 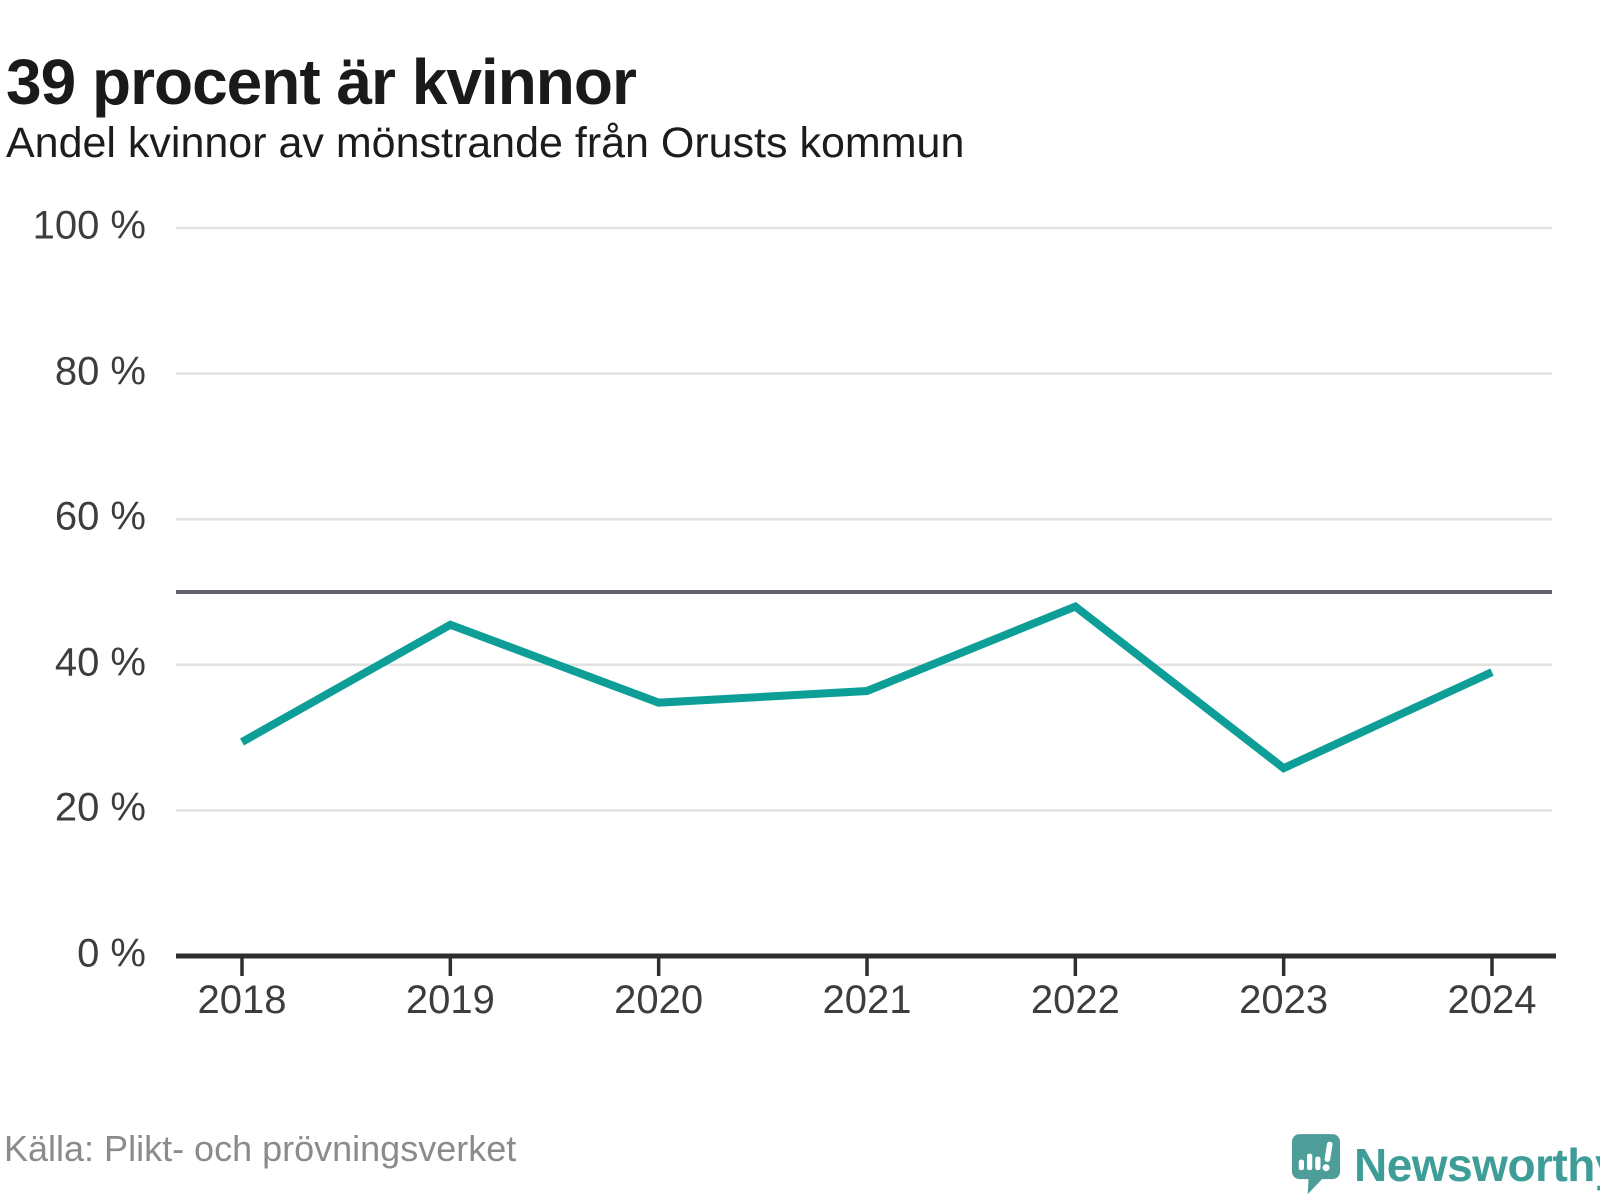 What do you see at coordinates (659, 1000) in the screenshot?
I see `x-tick-label-2020: 2020` at bounding box center [659, 1000].